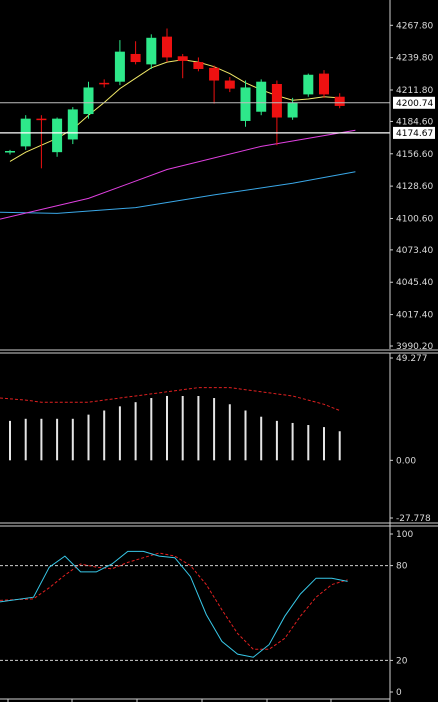  I want to click on stoch-k-line, so click(174, 604).